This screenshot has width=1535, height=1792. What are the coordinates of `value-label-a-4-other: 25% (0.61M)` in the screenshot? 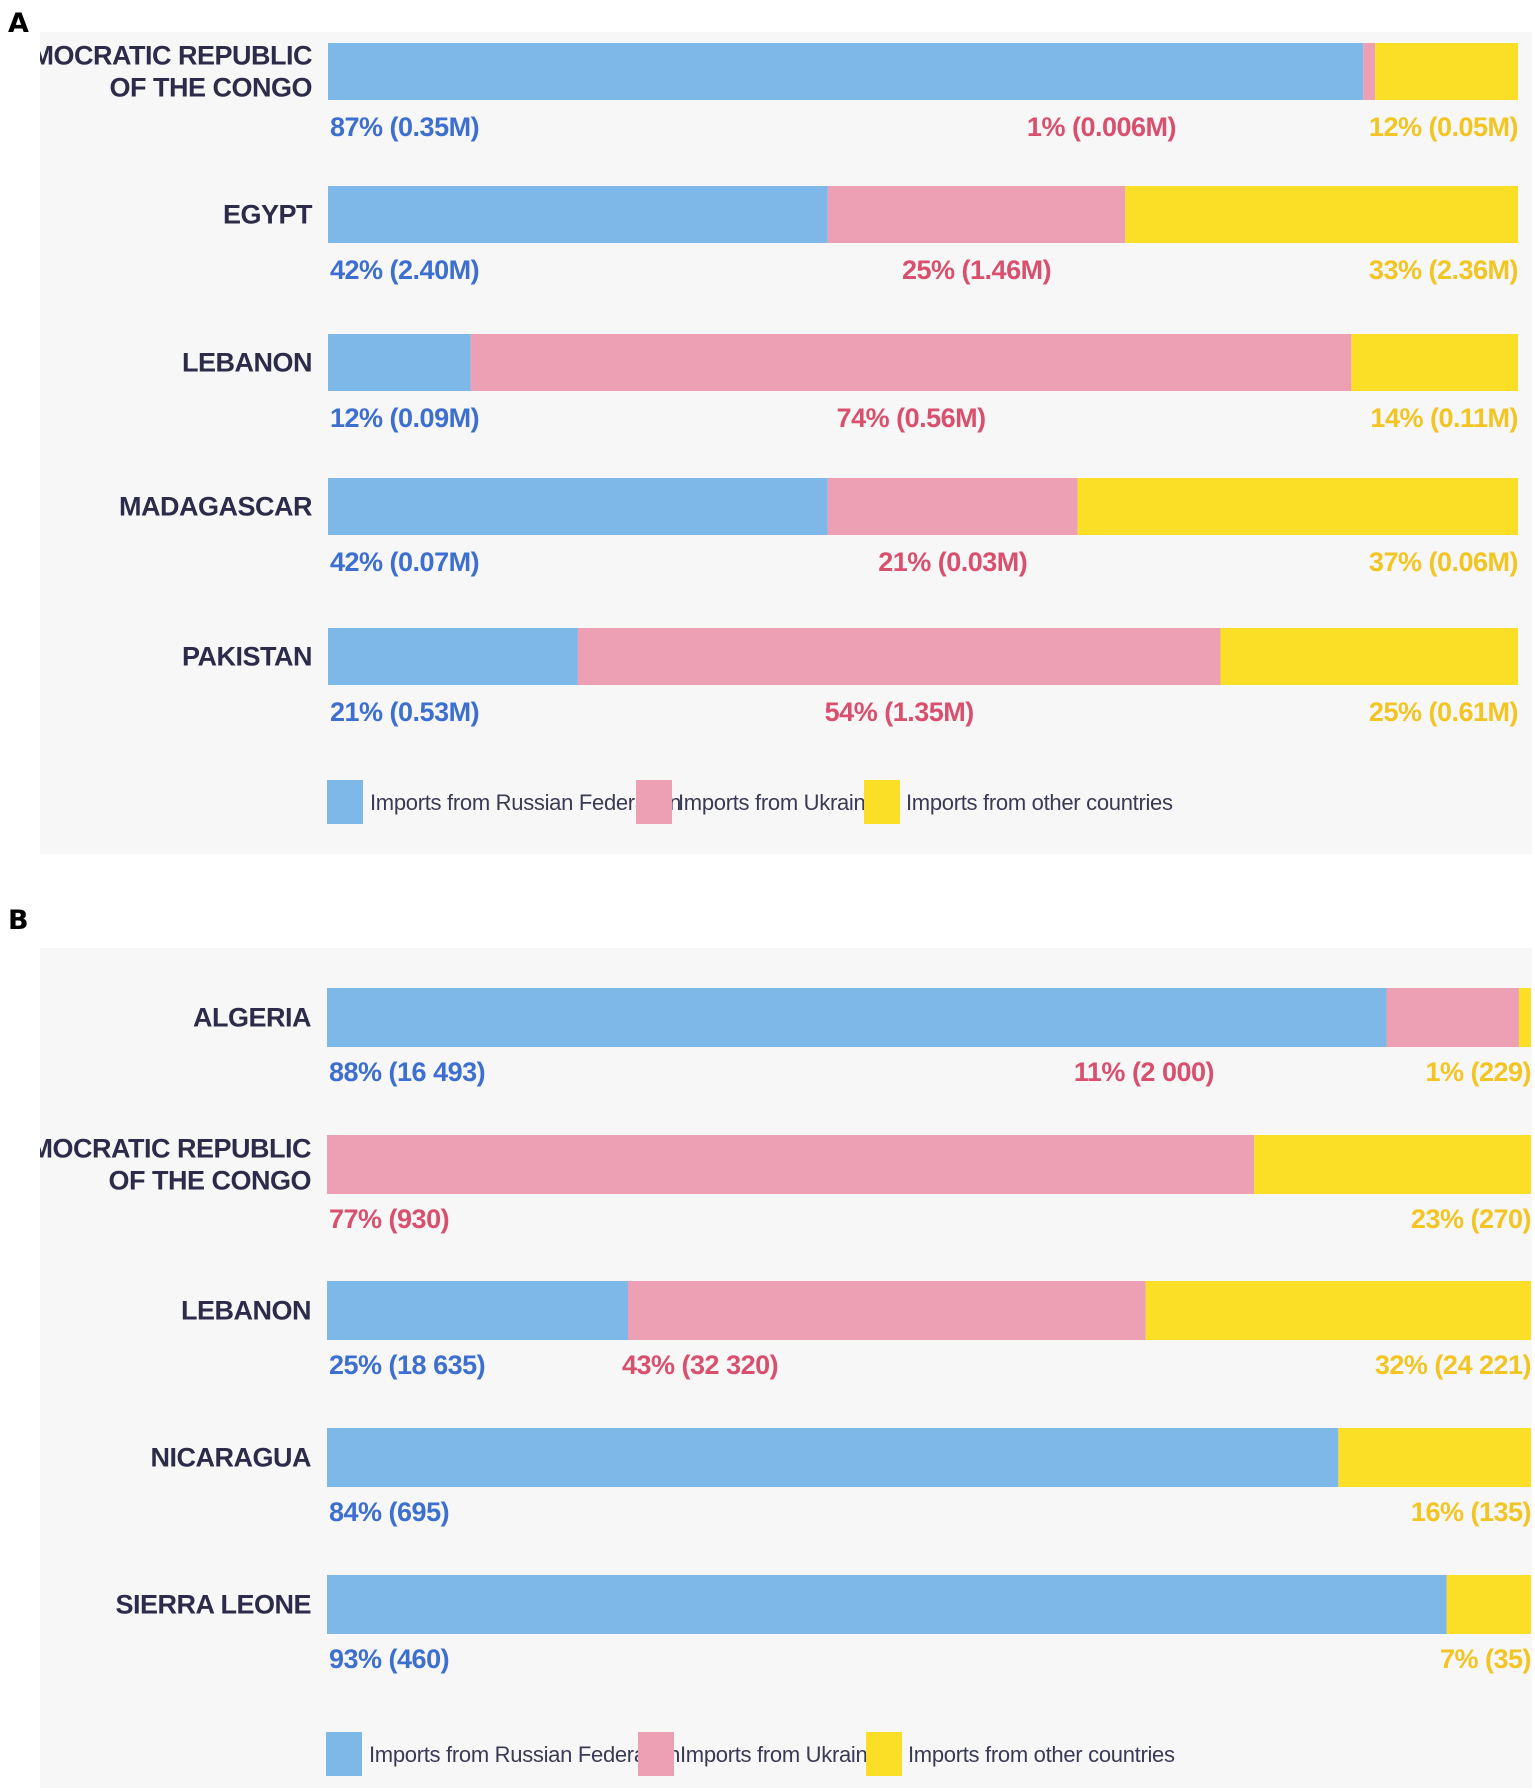 It's located at (1443, 712).